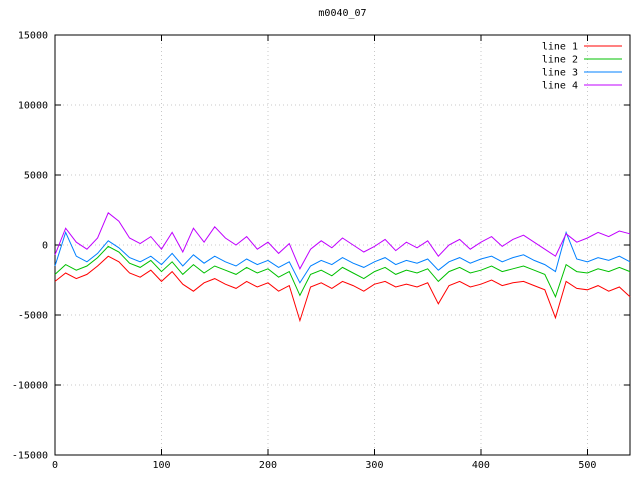  What do you see at coordinates (560, 73) in the screenshot?
I see `legend-label: line 3` at bounding box center [560, 73].